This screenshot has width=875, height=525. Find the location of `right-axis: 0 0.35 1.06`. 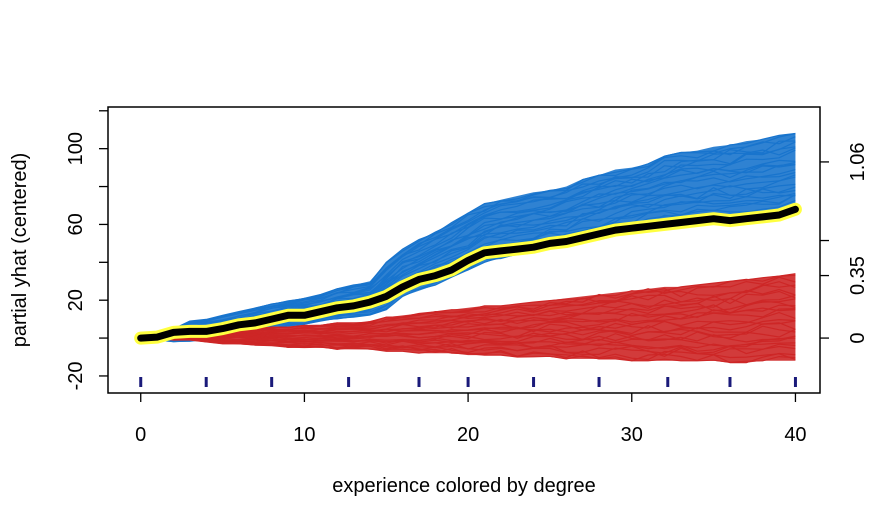

right-axis: 0 0.35 1.06 is located at coordinates (844, 243).